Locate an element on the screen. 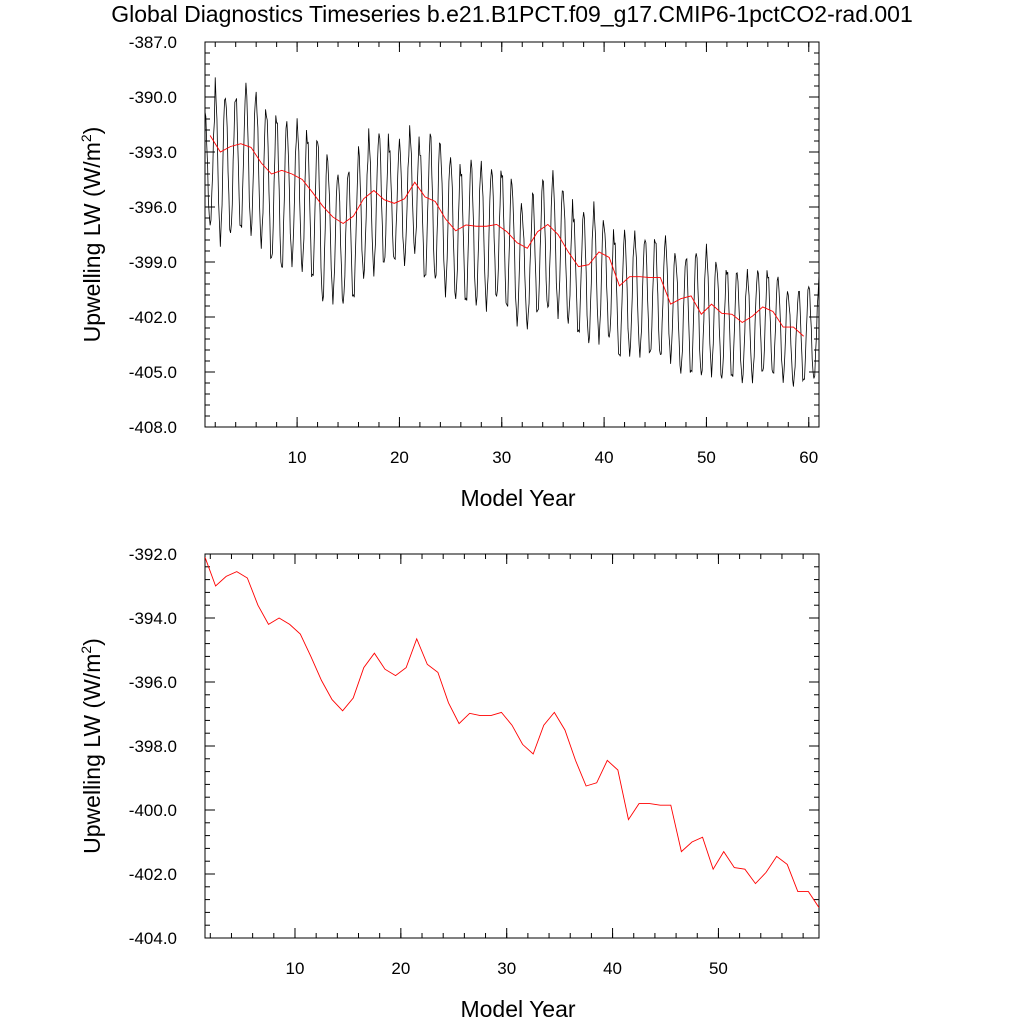 Image resolution: width=1024 pixels, height=1024 pixels. y-tick-label: -405.0 is located at coordinates (153, 372).